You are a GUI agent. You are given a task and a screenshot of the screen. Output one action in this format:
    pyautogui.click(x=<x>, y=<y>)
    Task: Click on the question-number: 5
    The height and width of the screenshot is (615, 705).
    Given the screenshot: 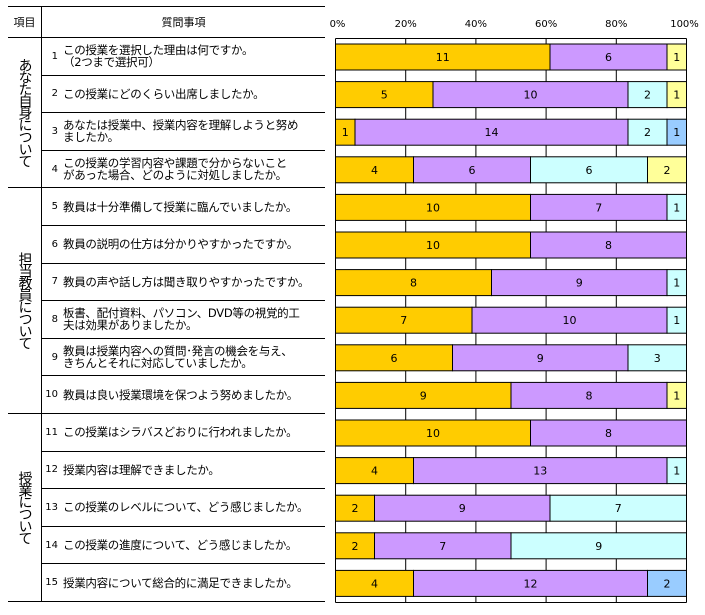 What is the action you would take?
    pyautogui.click(x=54, y=207)
    